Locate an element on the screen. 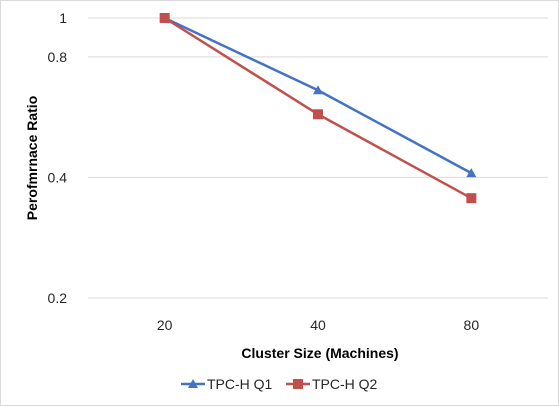 The height and width of the screenshot is (406, 559). x-tick-label: 40 is located at coordinates (318, 325).